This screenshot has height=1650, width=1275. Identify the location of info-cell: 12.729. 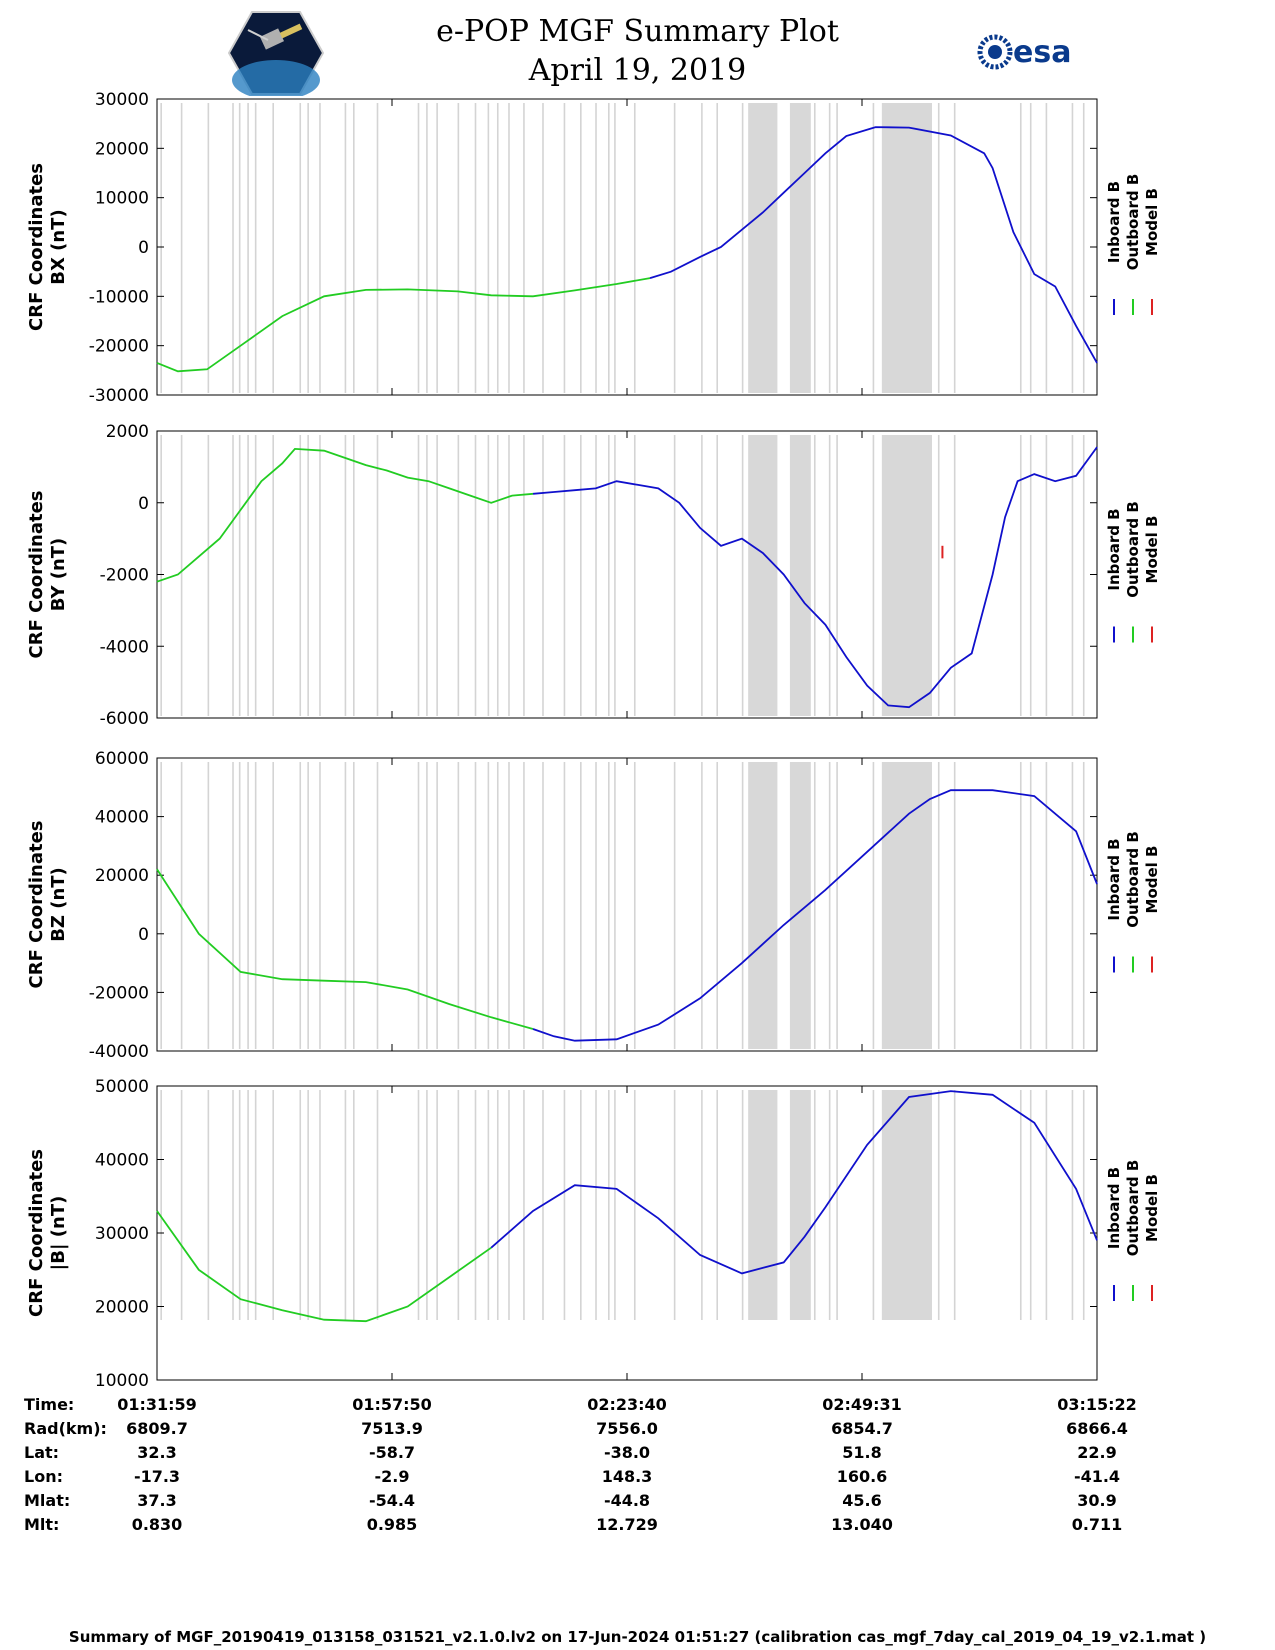
(627, 1524).